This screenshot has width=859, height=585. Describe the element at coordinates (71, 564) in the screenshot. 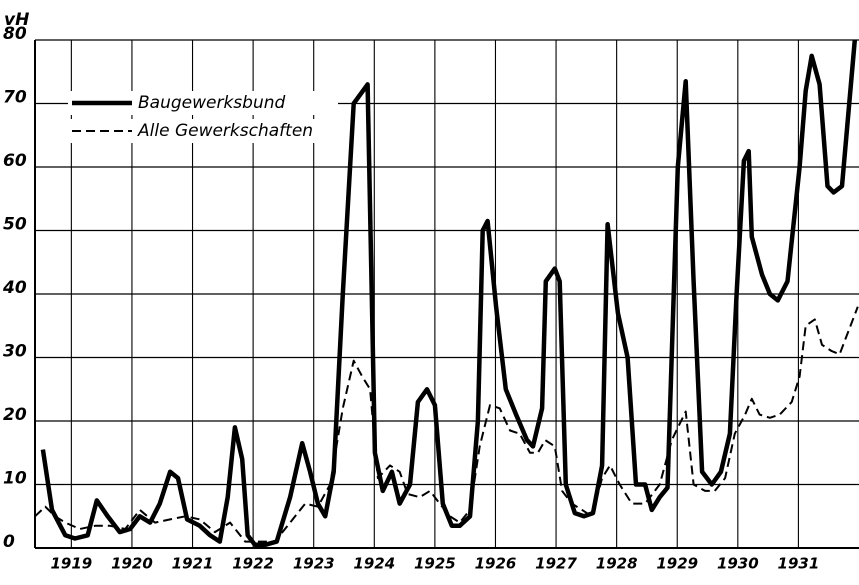

I see `x-tick-label: 1919` at that location.